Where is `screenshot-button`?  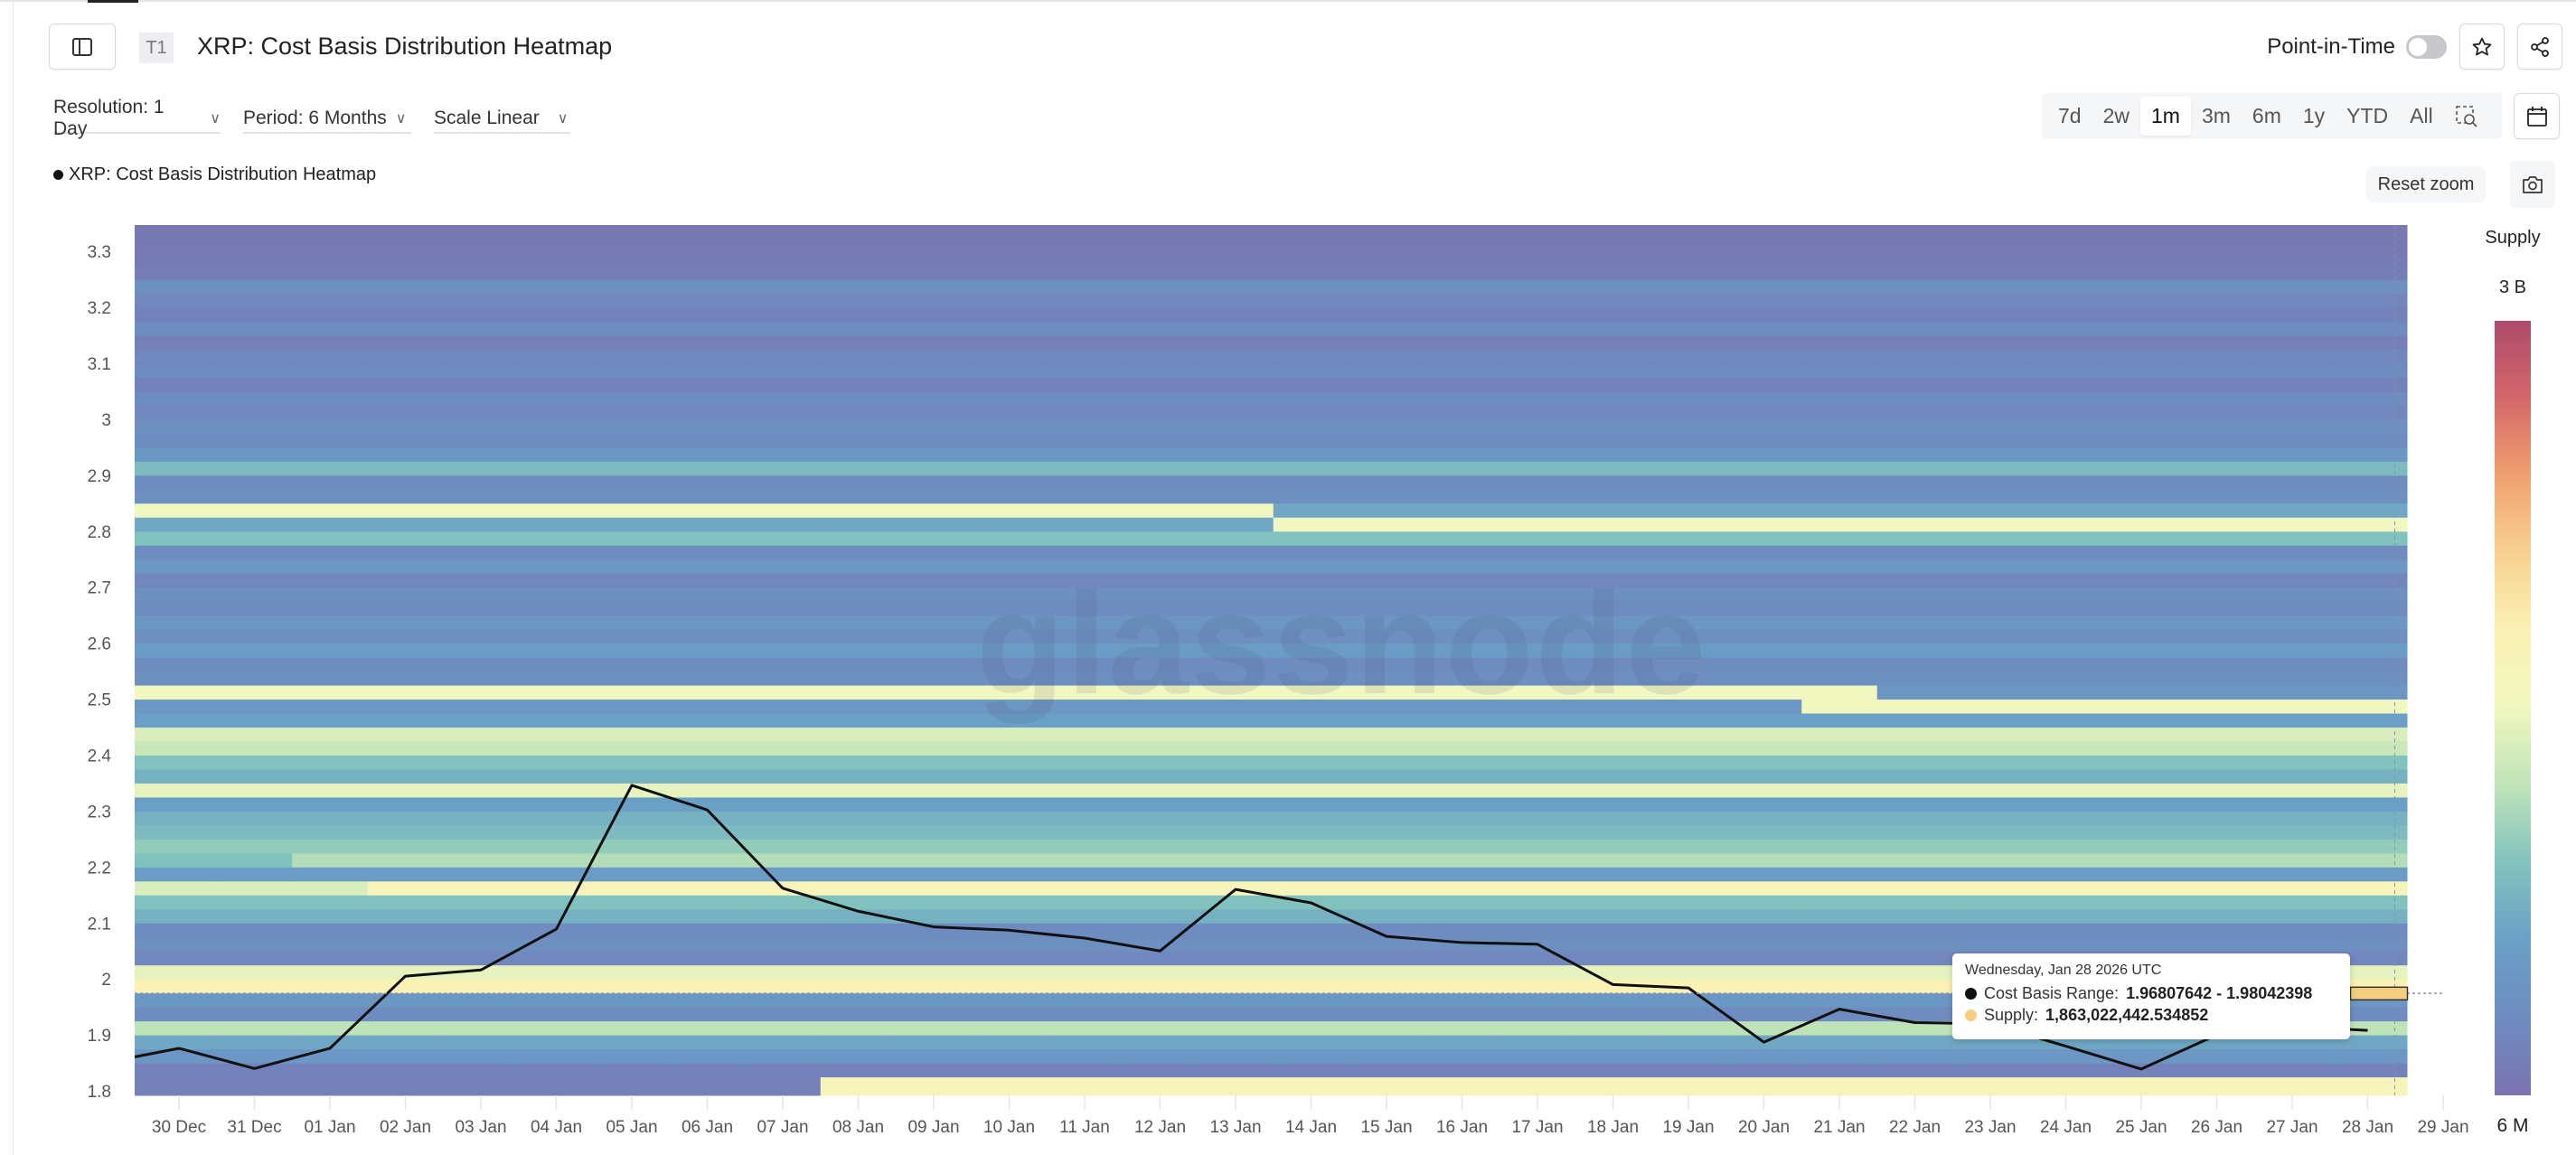
screenshot-button is located at coordinates (2533, 184).